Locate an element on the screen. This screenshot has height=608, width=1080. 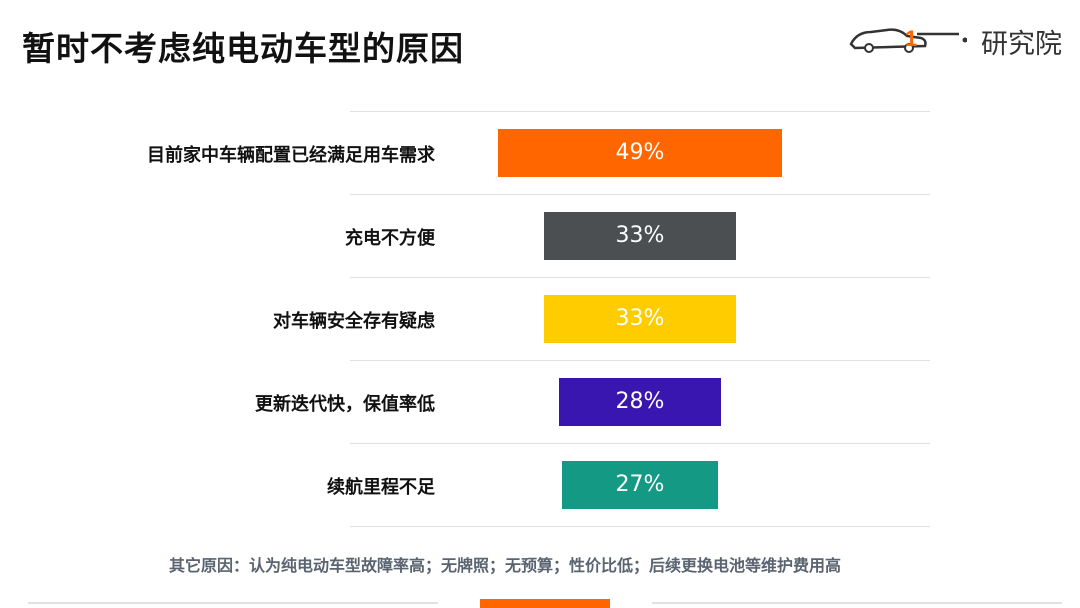
bottom-divider-left is located at coordinates (233, 603).